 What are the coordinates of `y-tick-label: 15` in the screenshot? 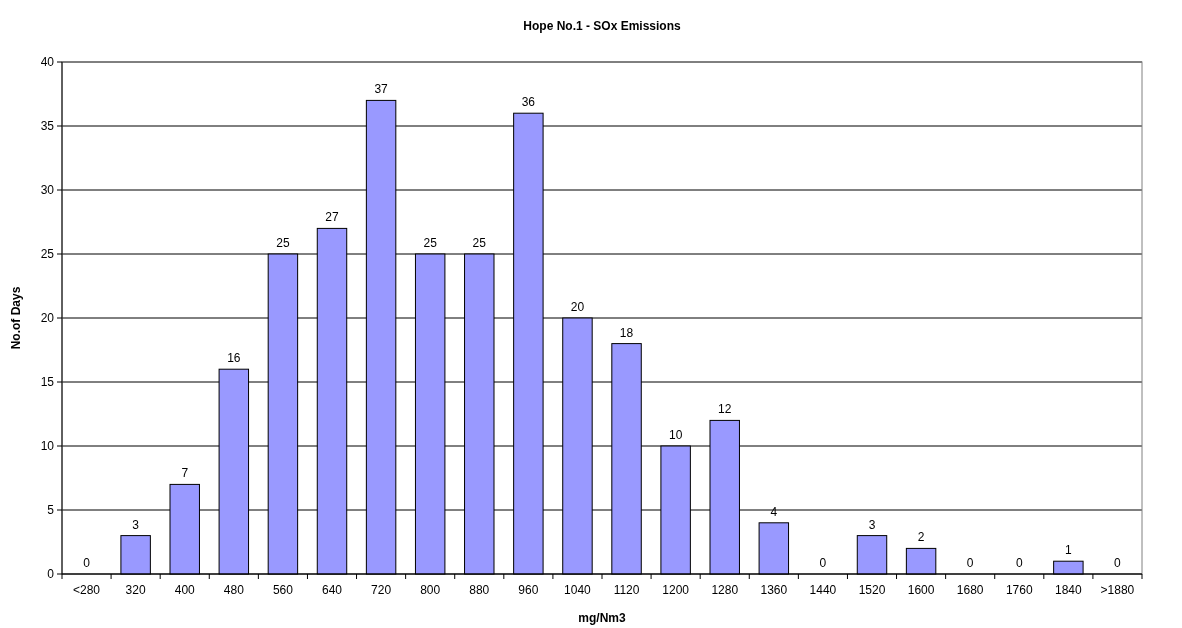 It's located at (47, 382).